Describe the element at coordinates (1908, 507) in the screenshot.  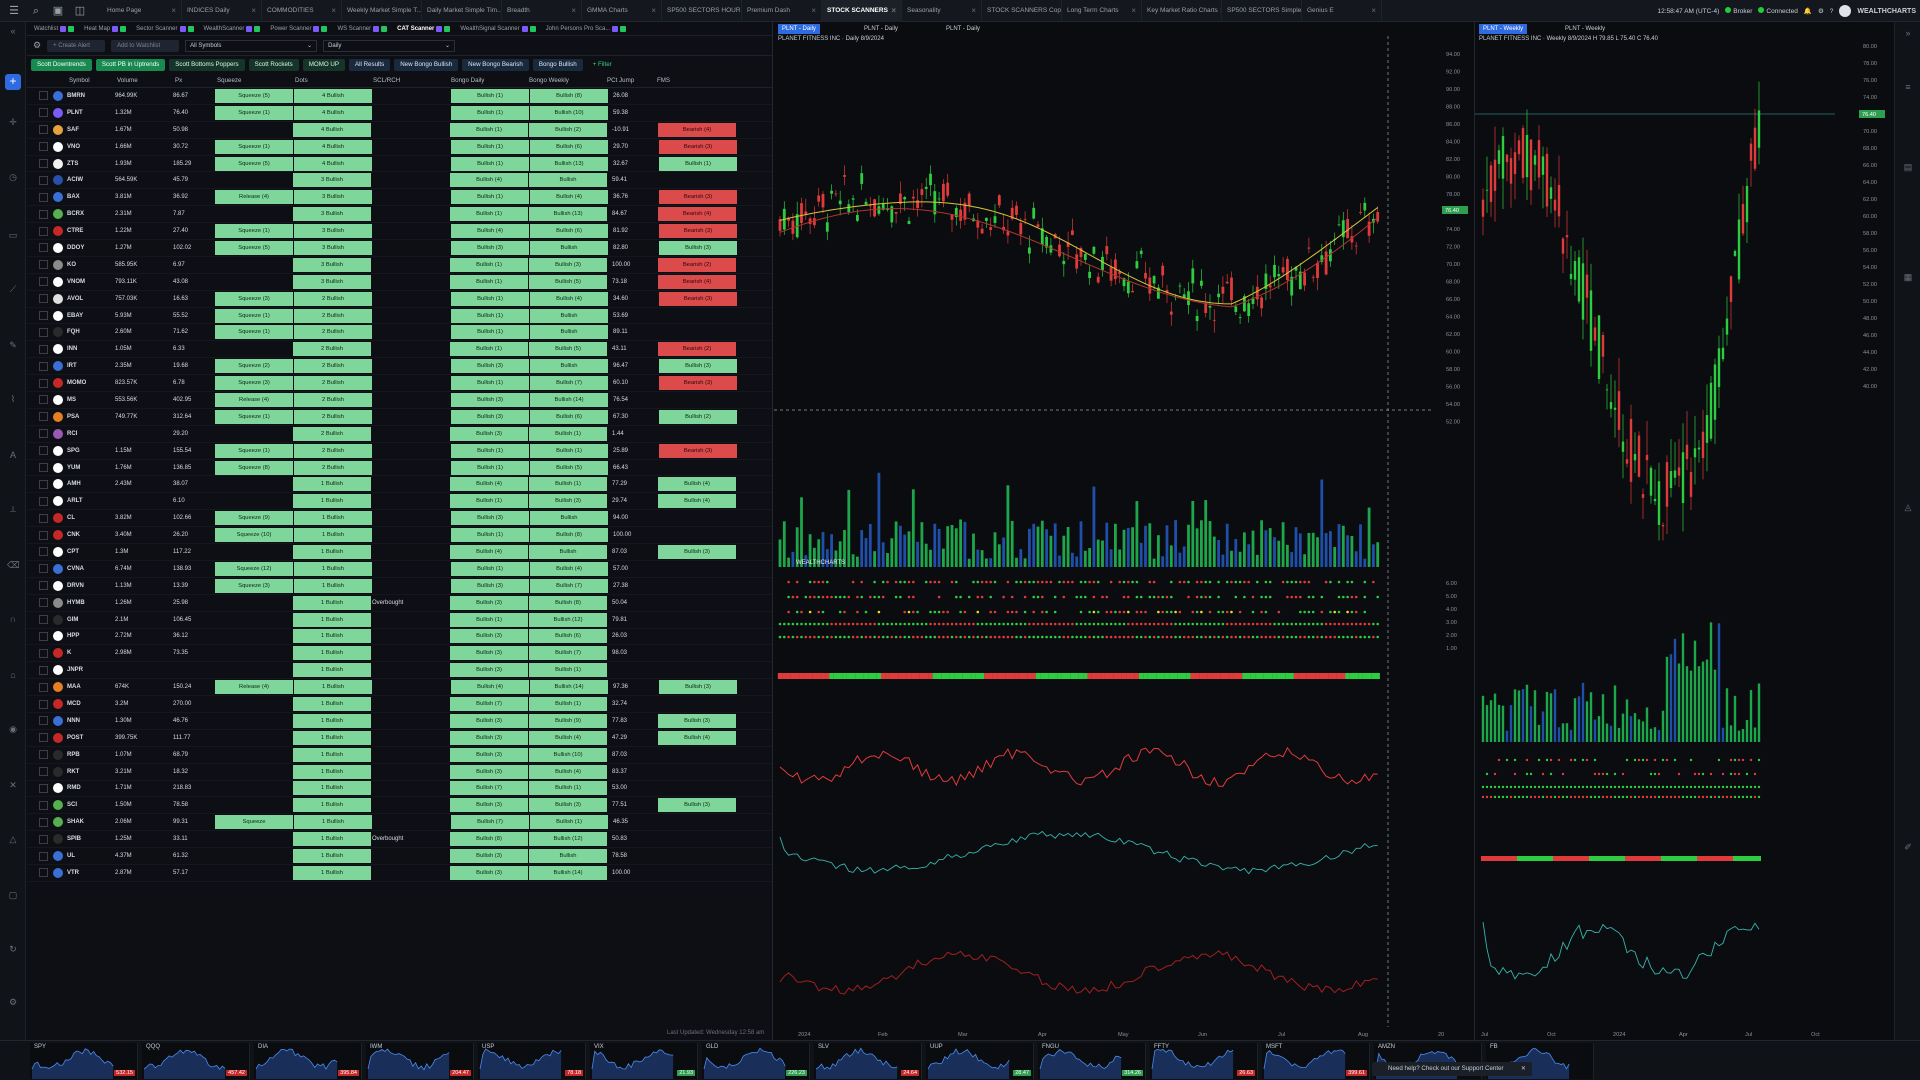
I see `alerts-icon: ◬` at that location.